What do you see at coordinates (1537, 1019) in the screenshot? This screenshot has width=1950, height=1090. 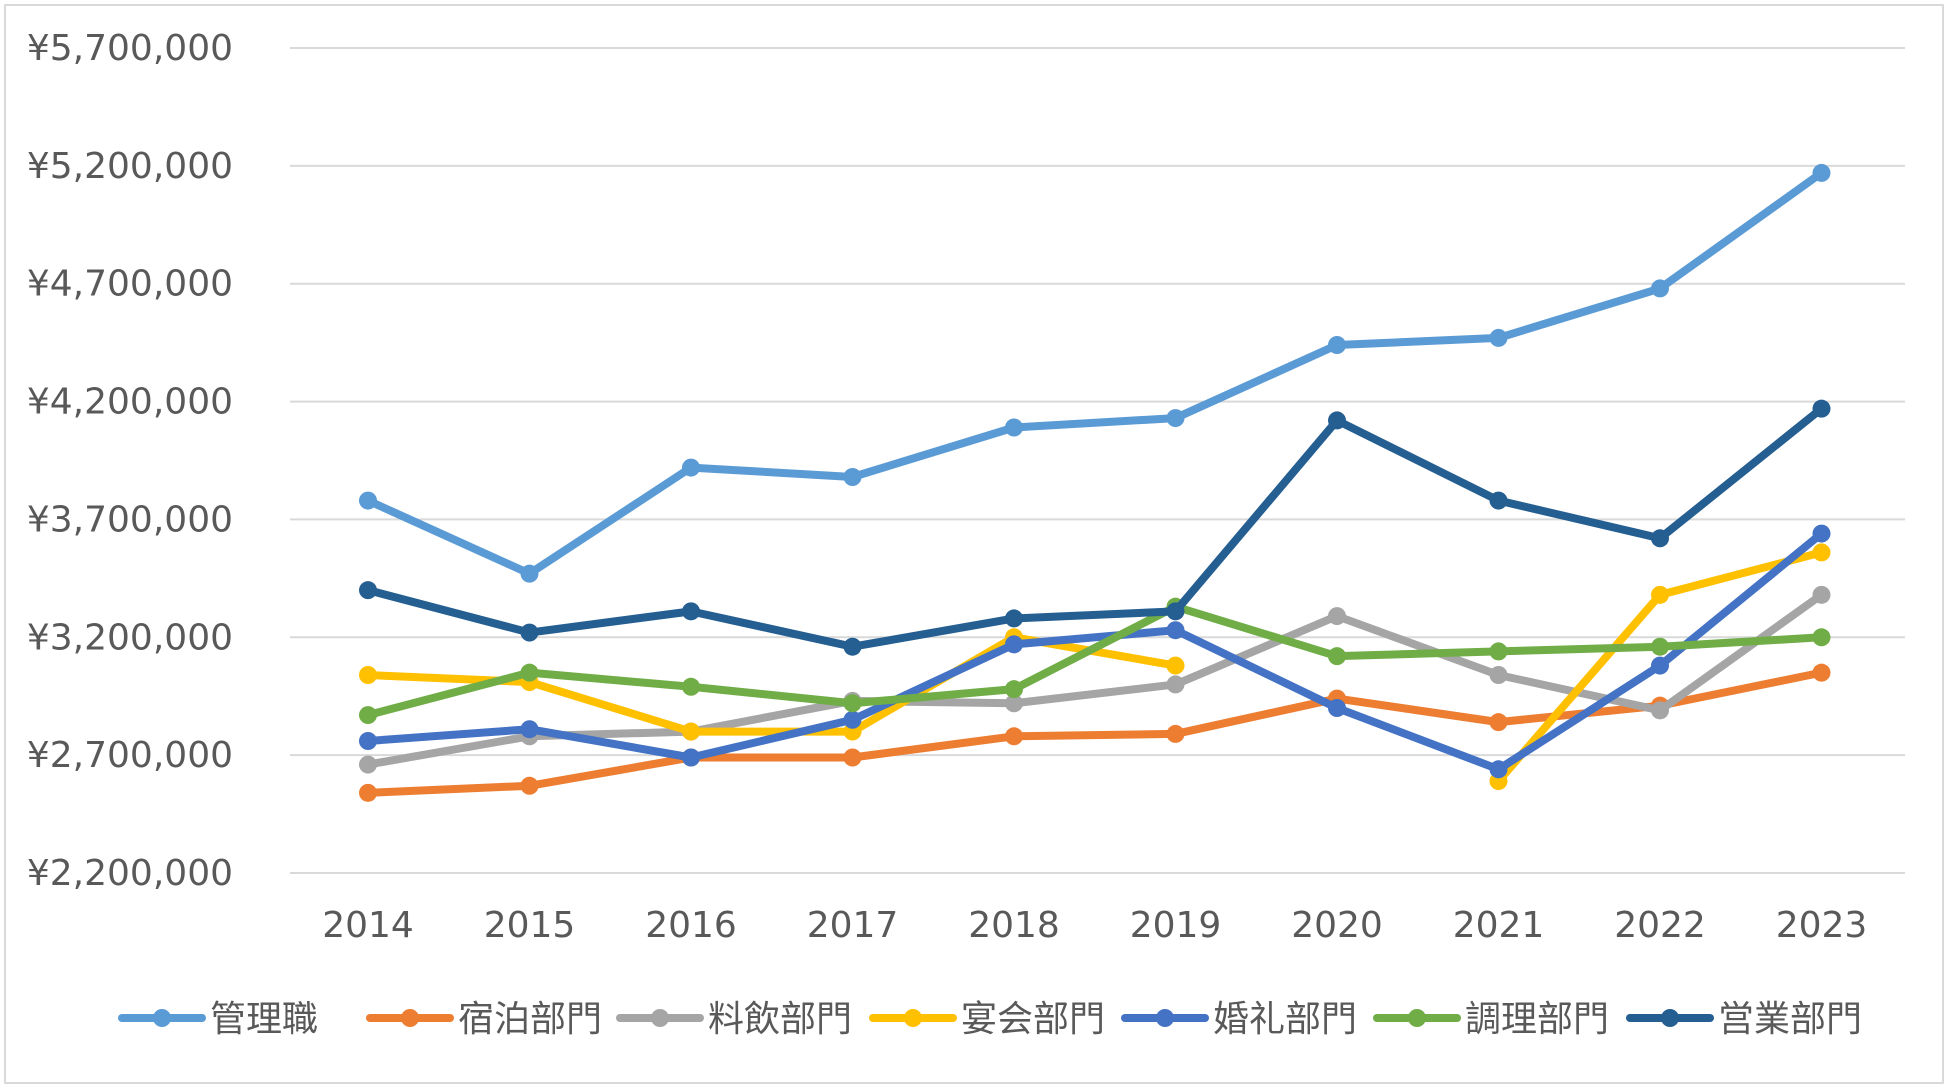 I see `legend-label: 調理部門` at bounding box center [1537, 1019].